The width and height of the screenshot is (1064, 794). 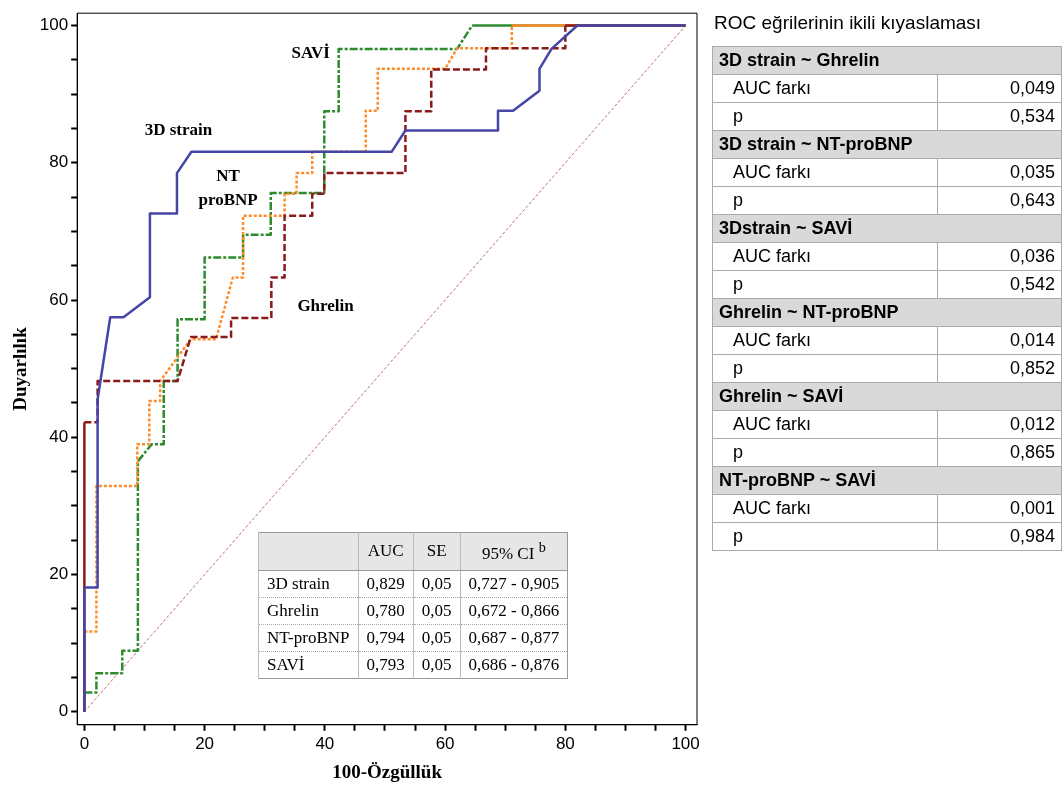 I want to click on y-tick-label: 100, so click(x=54, y=25).